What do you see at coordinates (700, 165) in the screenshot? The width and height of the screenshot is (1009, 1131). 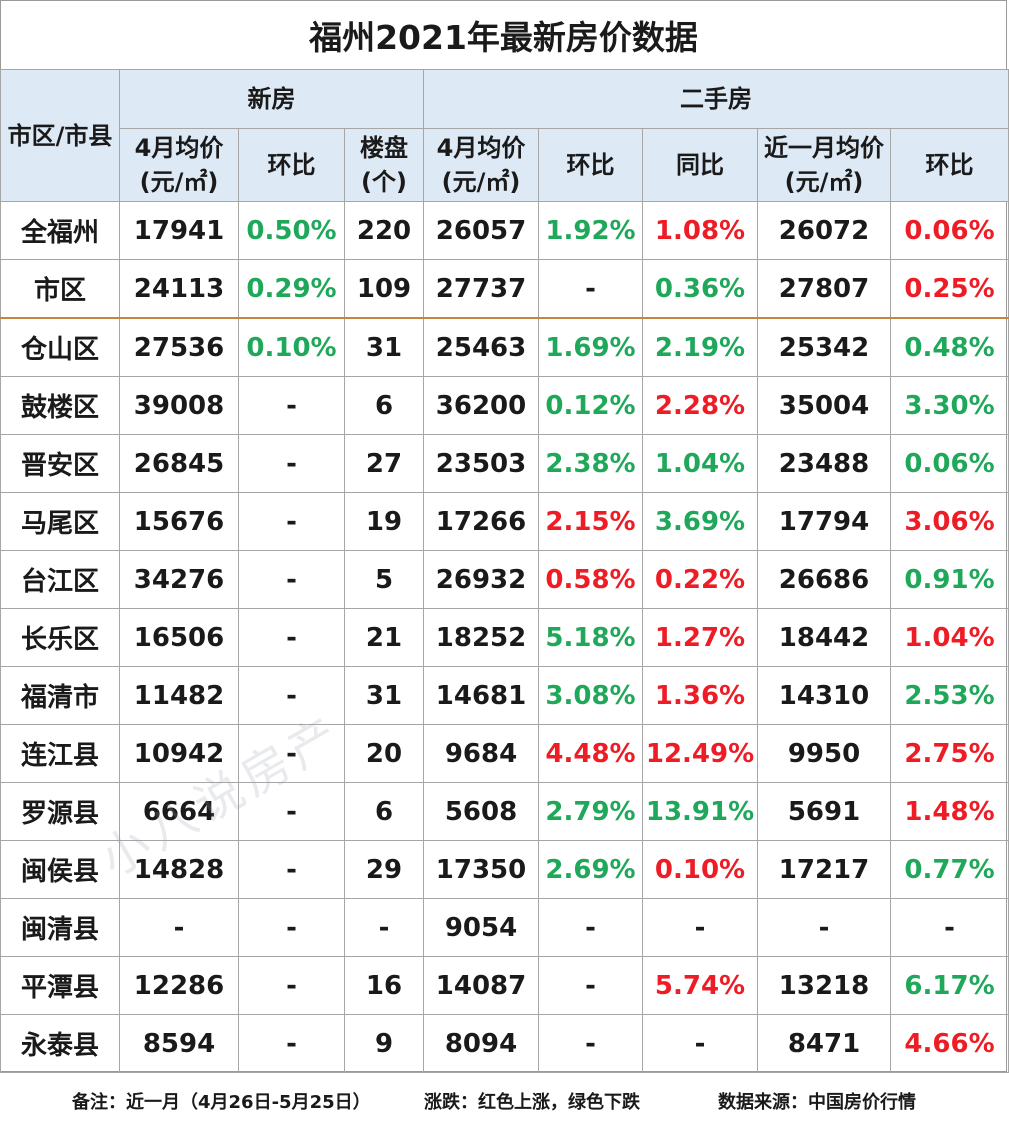 I see `header-sh-yoy: 同比` at bounding box center [700, 165].